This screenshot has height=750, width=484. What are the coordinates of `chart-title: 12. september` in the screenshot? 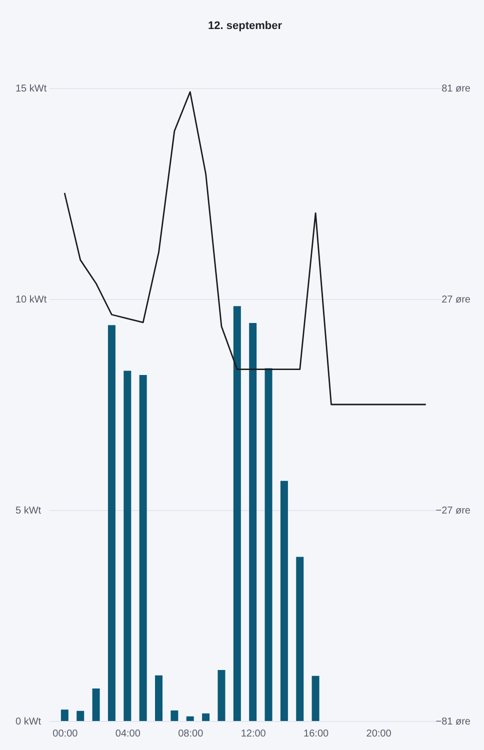 It's located at (245, 26).